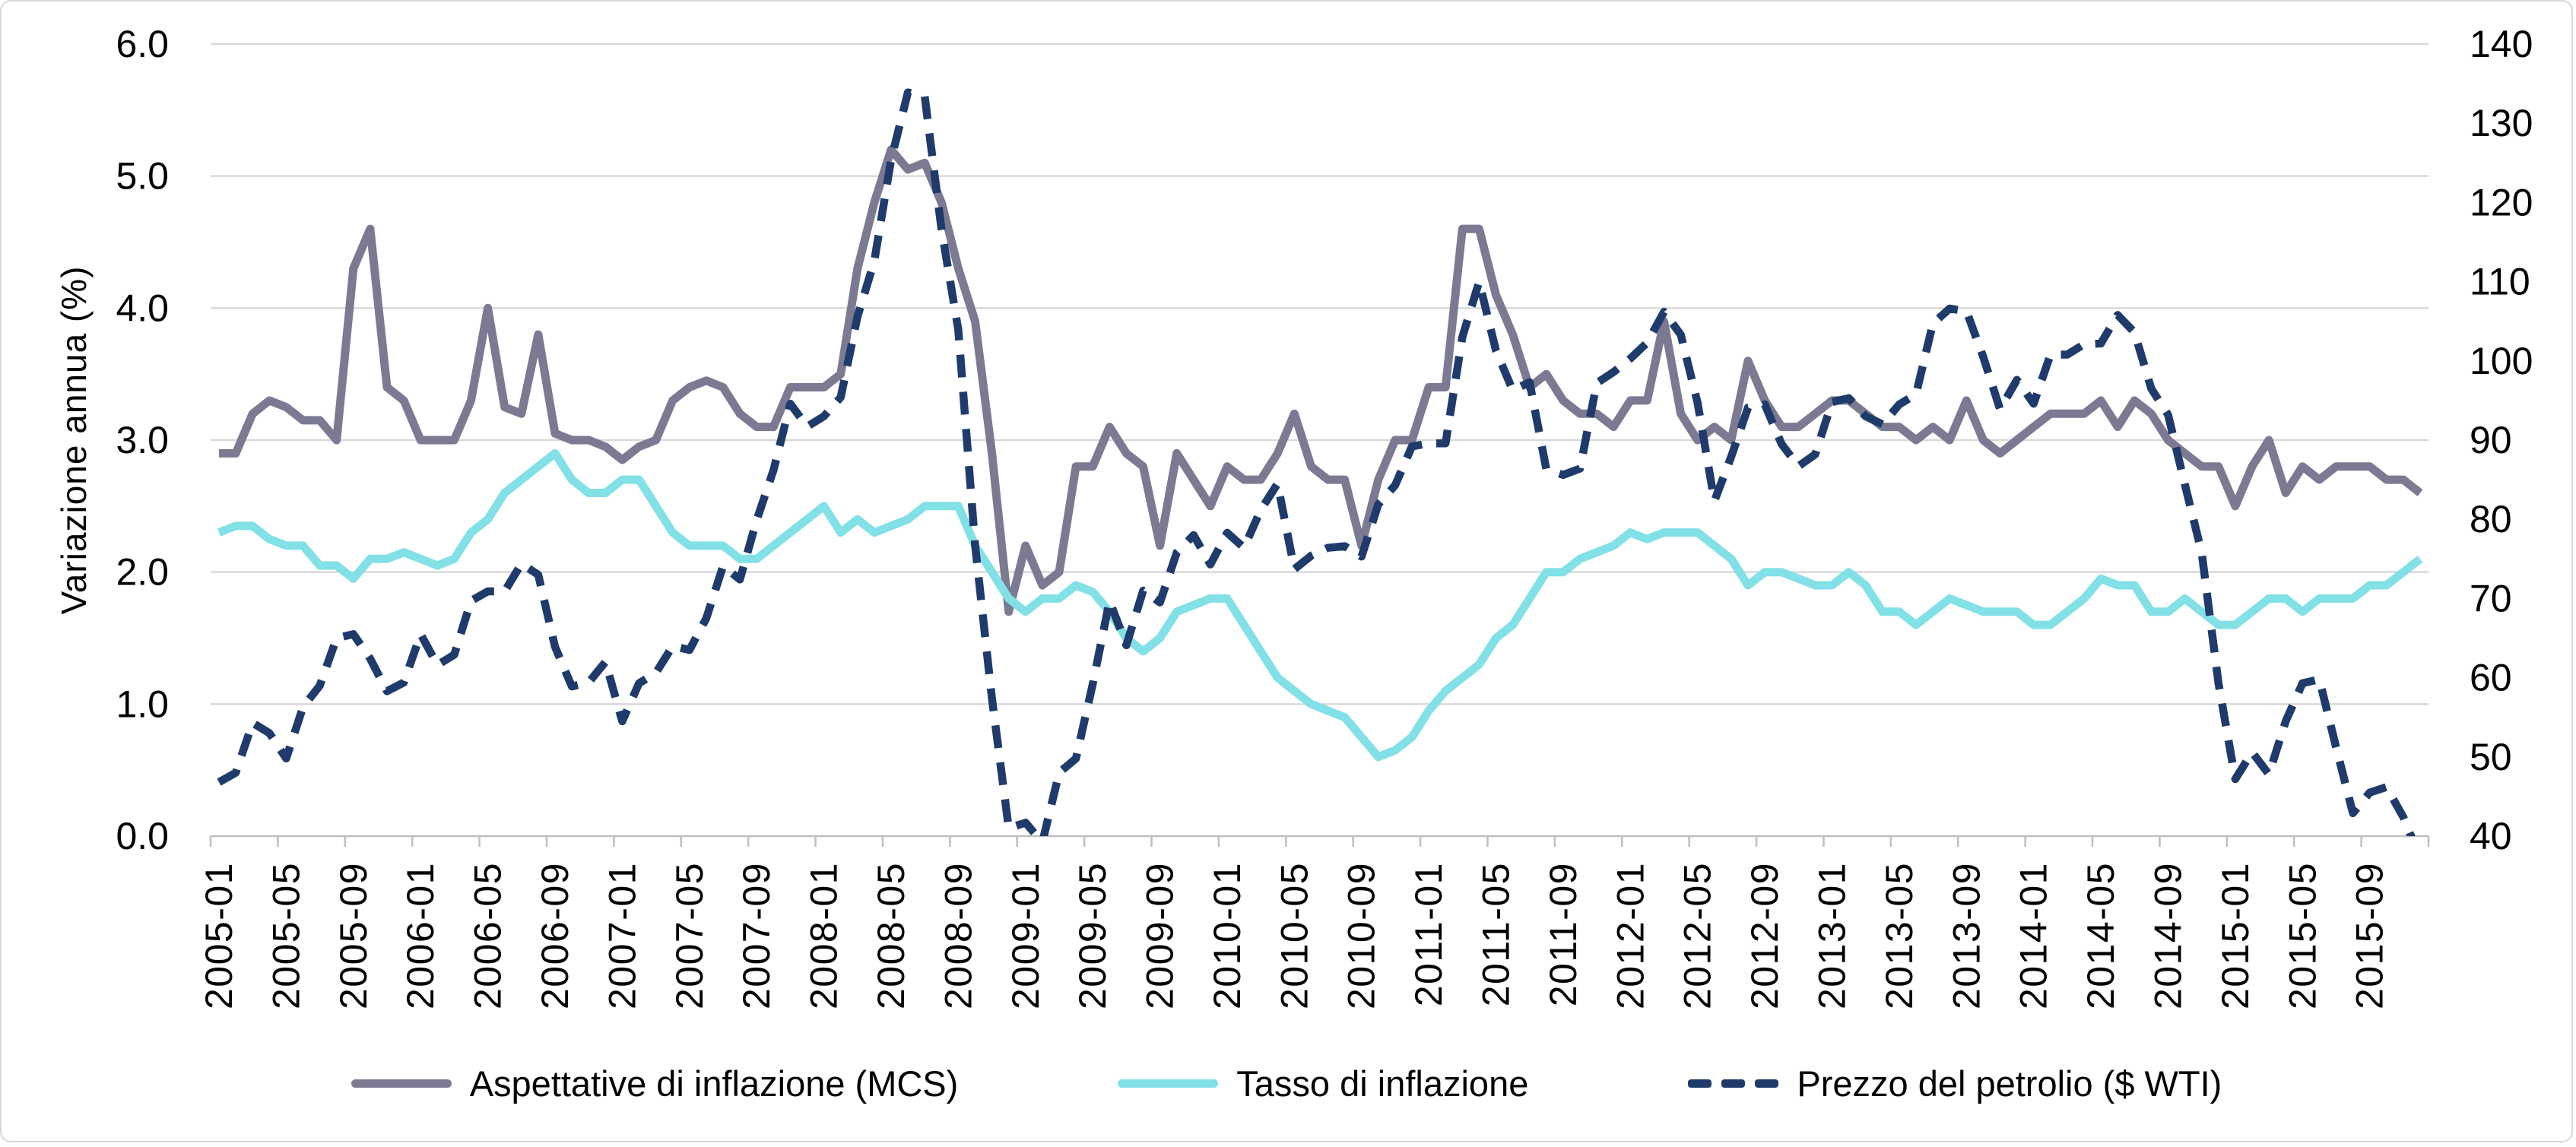 The width and height of the screenshot is (2576, 1147). Describe the element at coordinates (1733, 1084) in the screenshot. I see `legend-swatch-petrolio-dashed-icon` at that location.